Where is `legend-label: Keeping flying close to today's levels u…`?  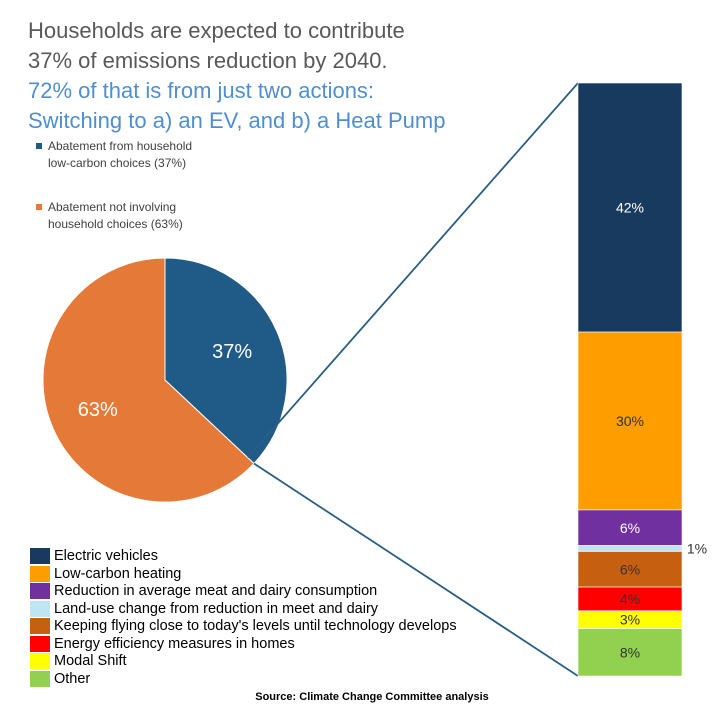
legend-label: Keeping flying close to today's levels u… is located at coordinates (255, 626).